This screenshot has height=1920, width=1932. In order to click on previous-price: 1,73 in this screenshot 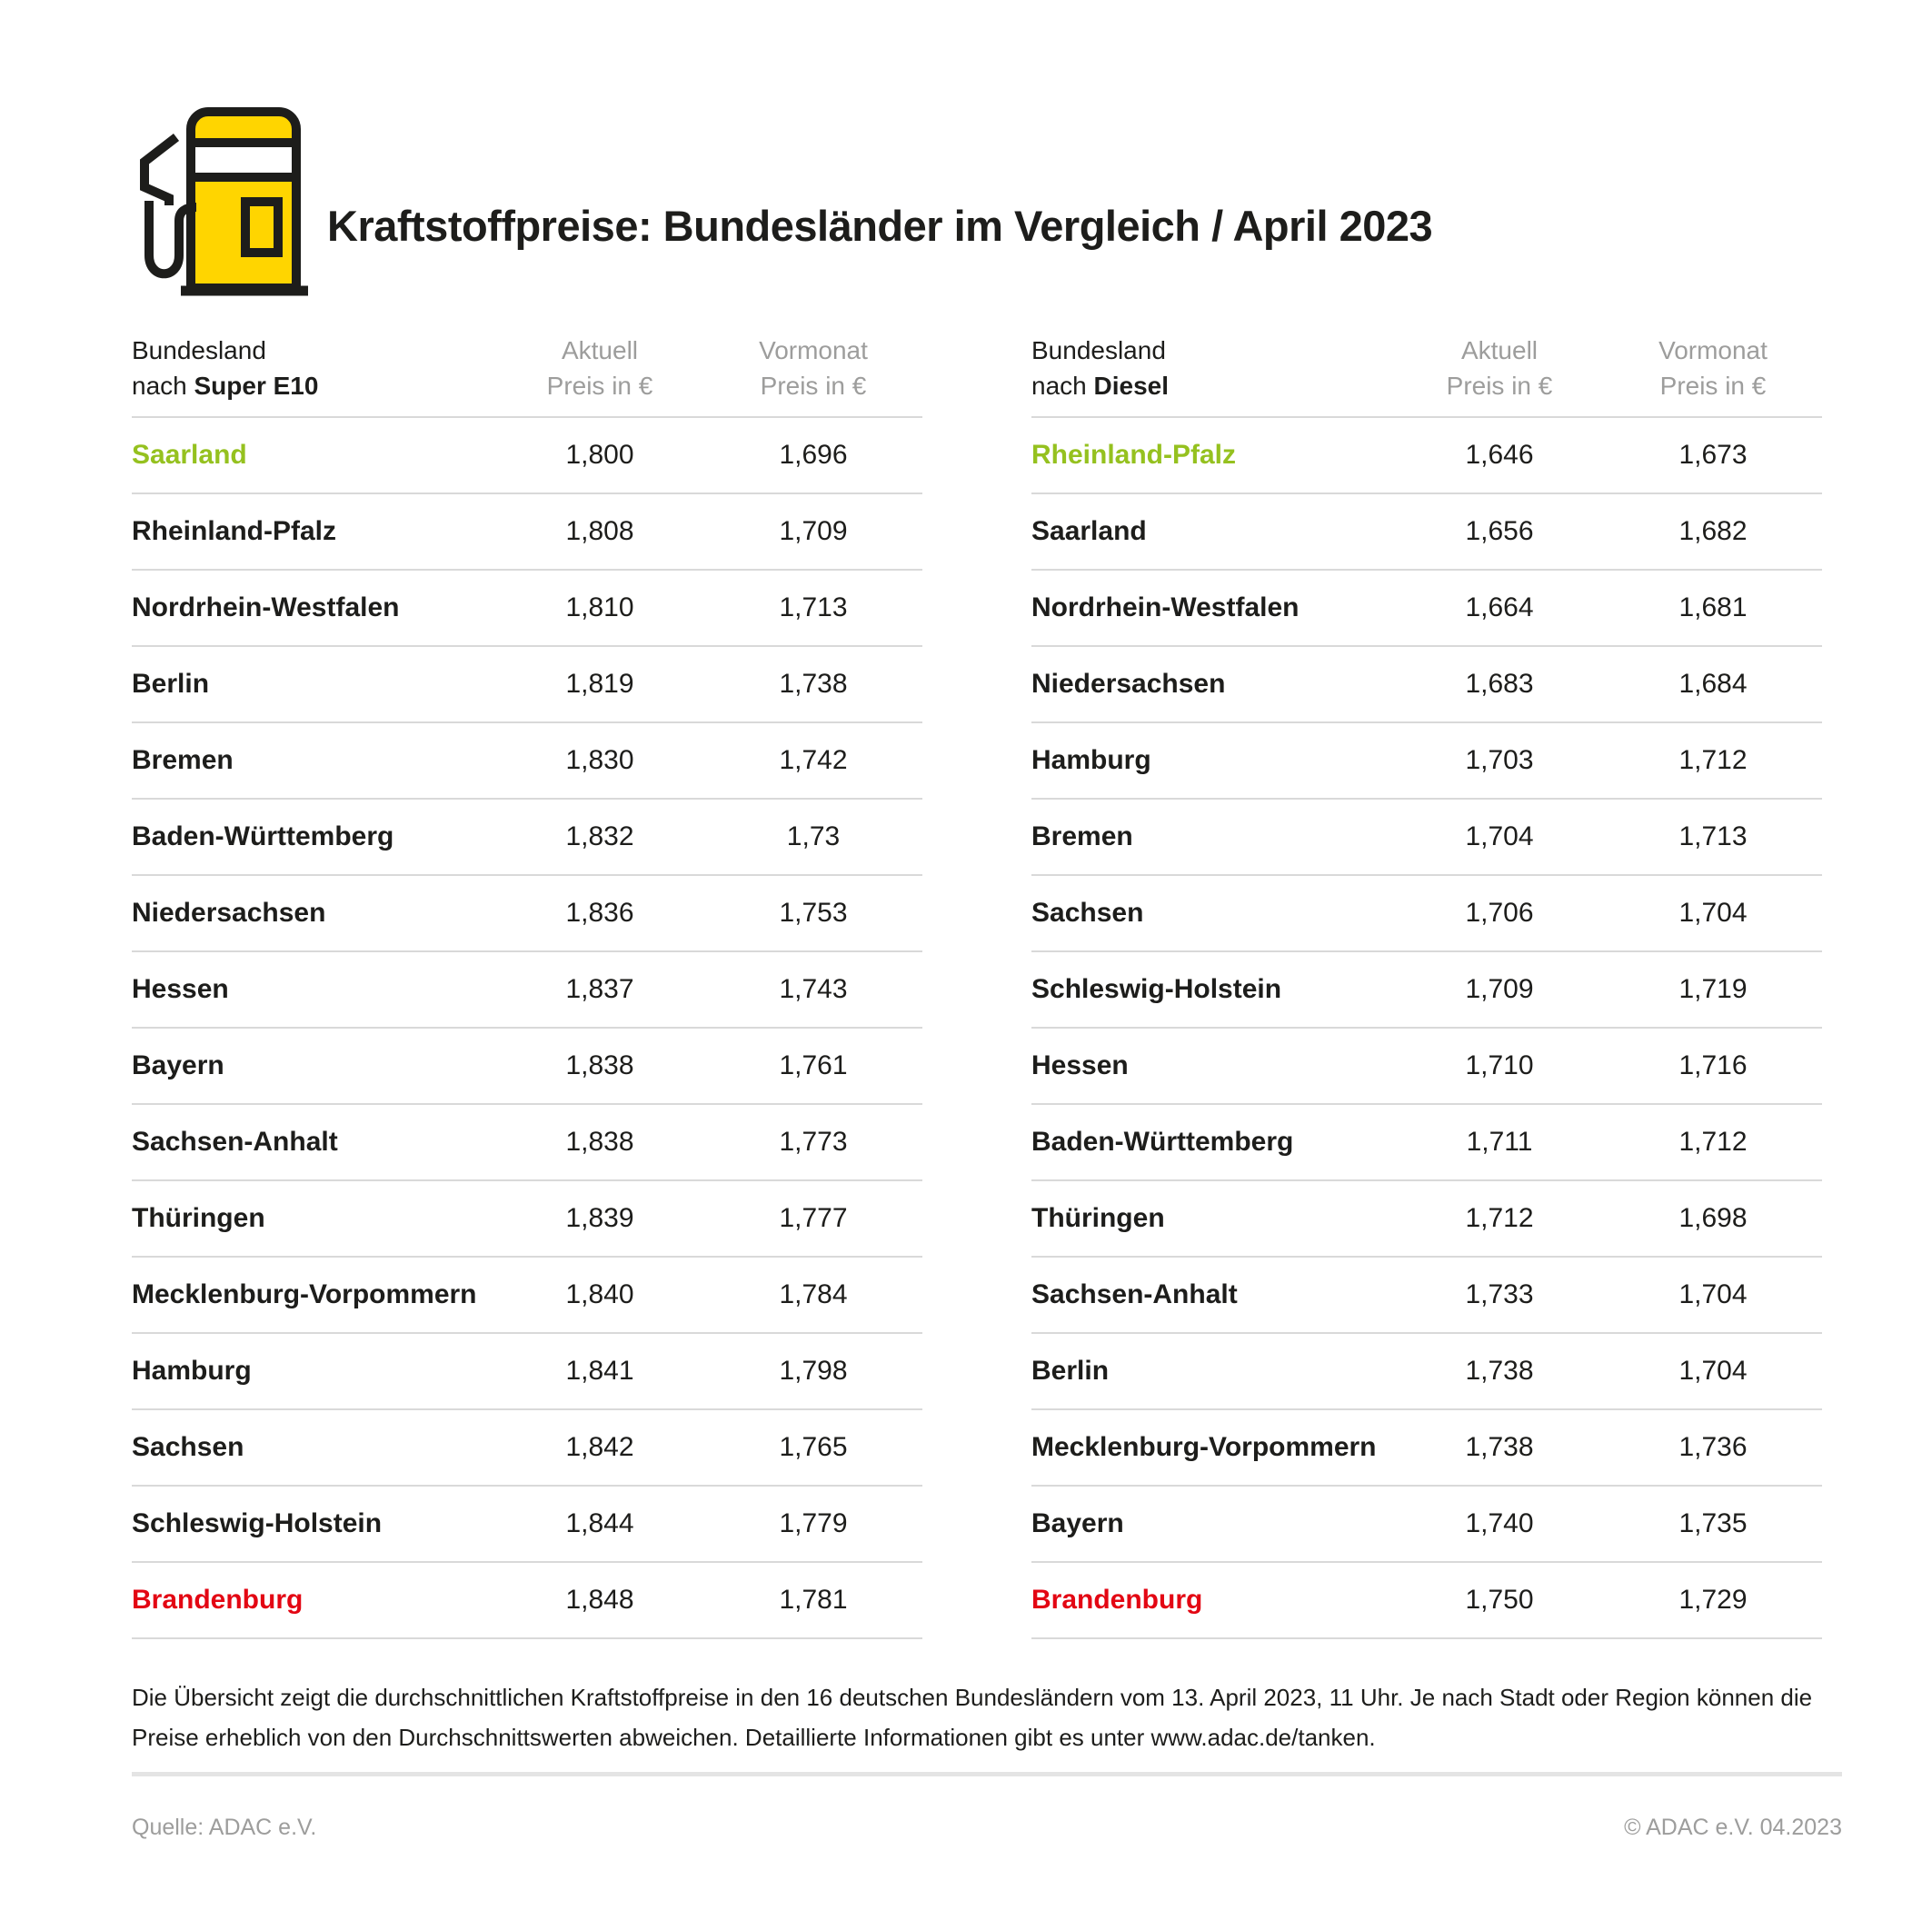, I will do `click(814, 836)`.